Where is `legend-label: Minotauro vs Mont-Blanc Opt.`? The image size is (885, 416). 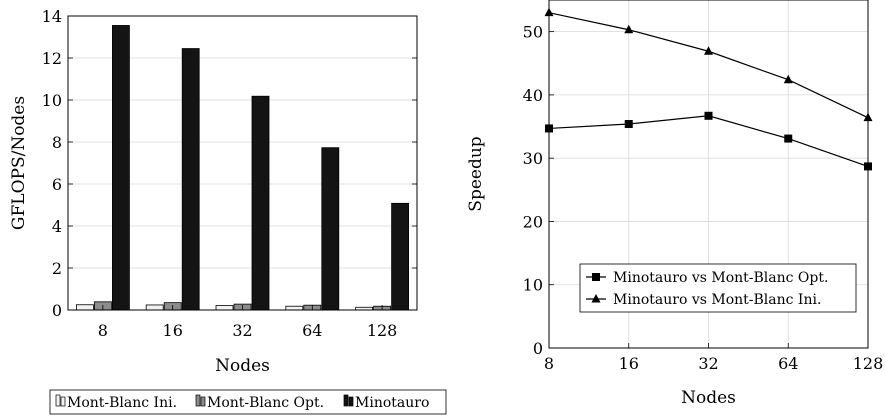 legend-label: Minotauro vs Mont-Blanc Opt. is located at coordinates (720, 278).